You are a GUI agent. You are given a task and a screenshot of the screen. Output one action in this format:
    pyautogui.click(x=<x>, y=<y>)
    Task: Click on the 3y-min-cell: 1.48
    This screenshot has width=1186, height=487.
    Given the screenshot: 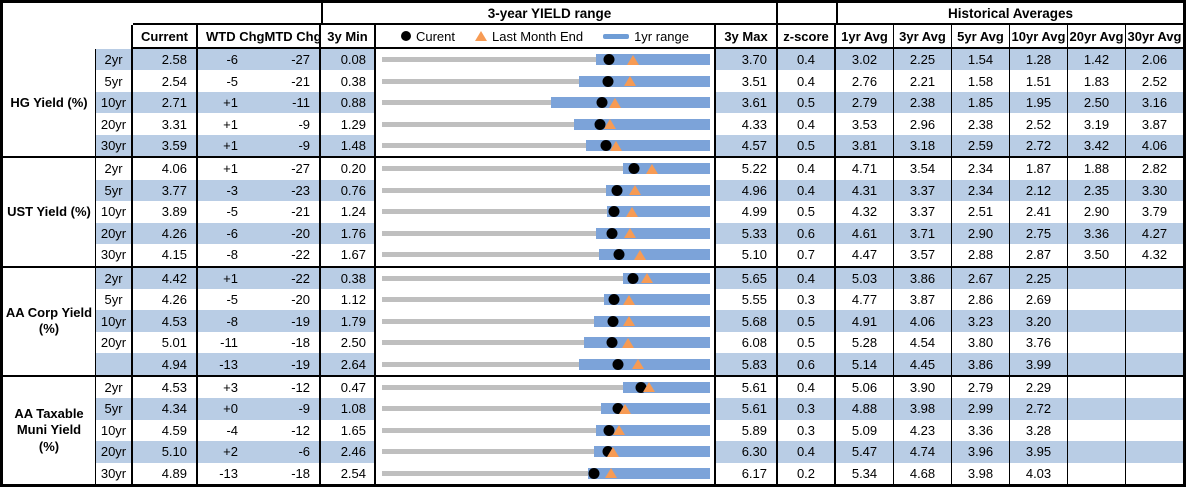 What is the action you would take?
    pyautogui.click(x=348, y=145)
    